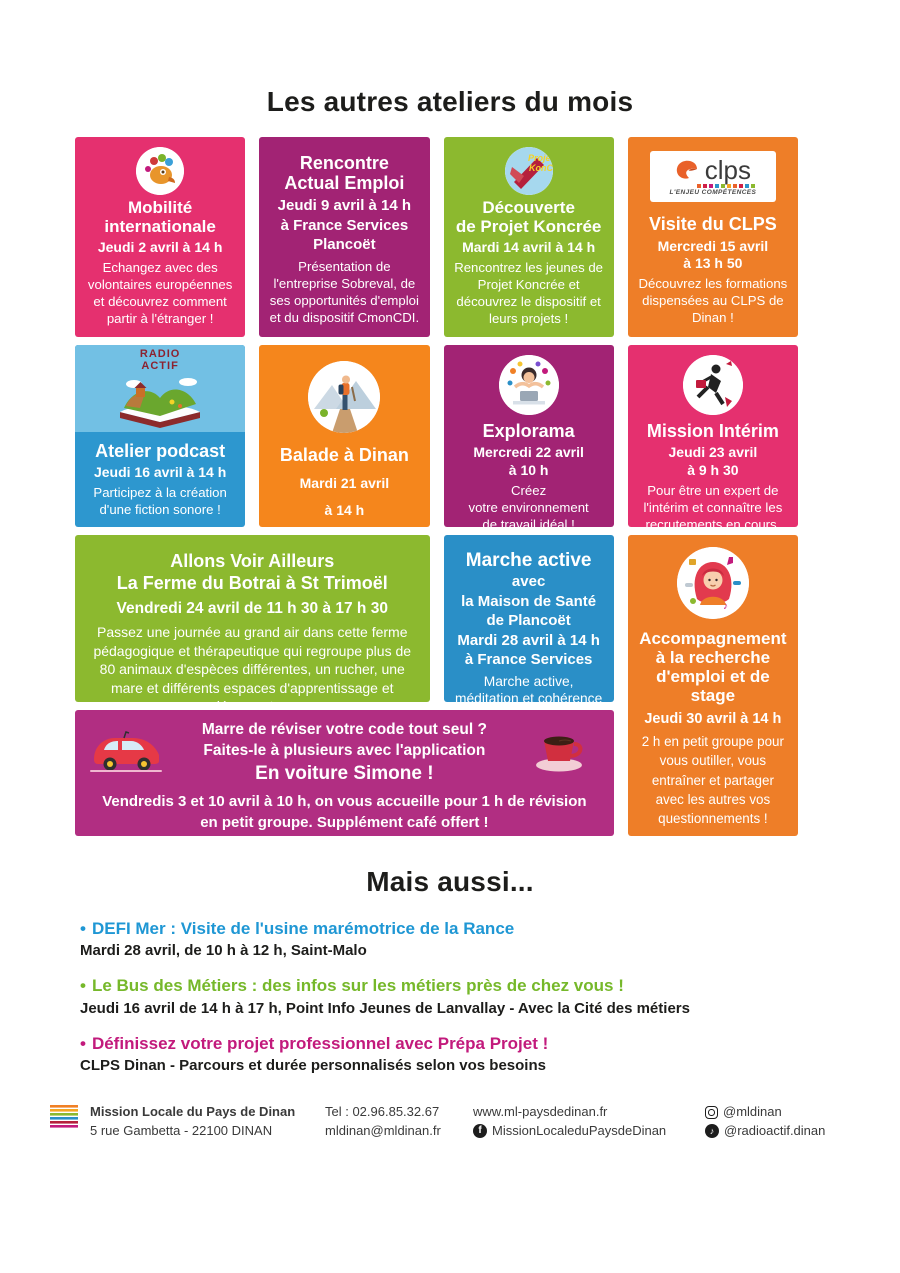  Describe the element at coordinates (252, 609) in the screenshot. I see `card-date: Vendredi 24 avril de 11 h 30 à 17 h 30` at that location.